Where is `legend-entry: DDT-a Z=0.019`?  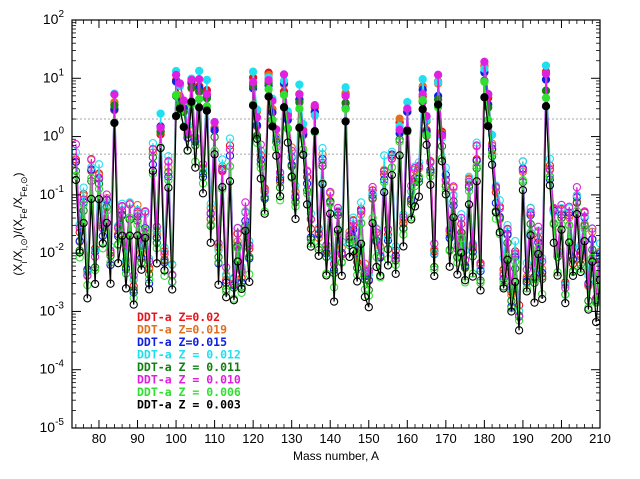 legend-entry: DDT-a Z=0.019 is located at coordinates (182, 330).